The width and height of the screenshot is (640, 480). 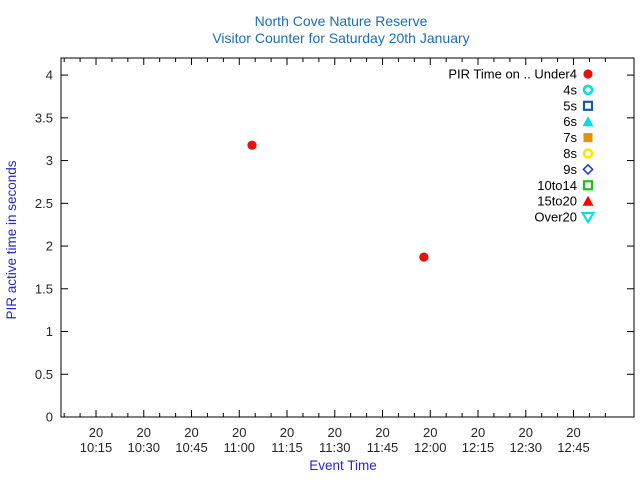 What do you see at coordinates (570, 137) in the screenshot?
I see `legend-label: 7s` at bounding box center [570, 137].